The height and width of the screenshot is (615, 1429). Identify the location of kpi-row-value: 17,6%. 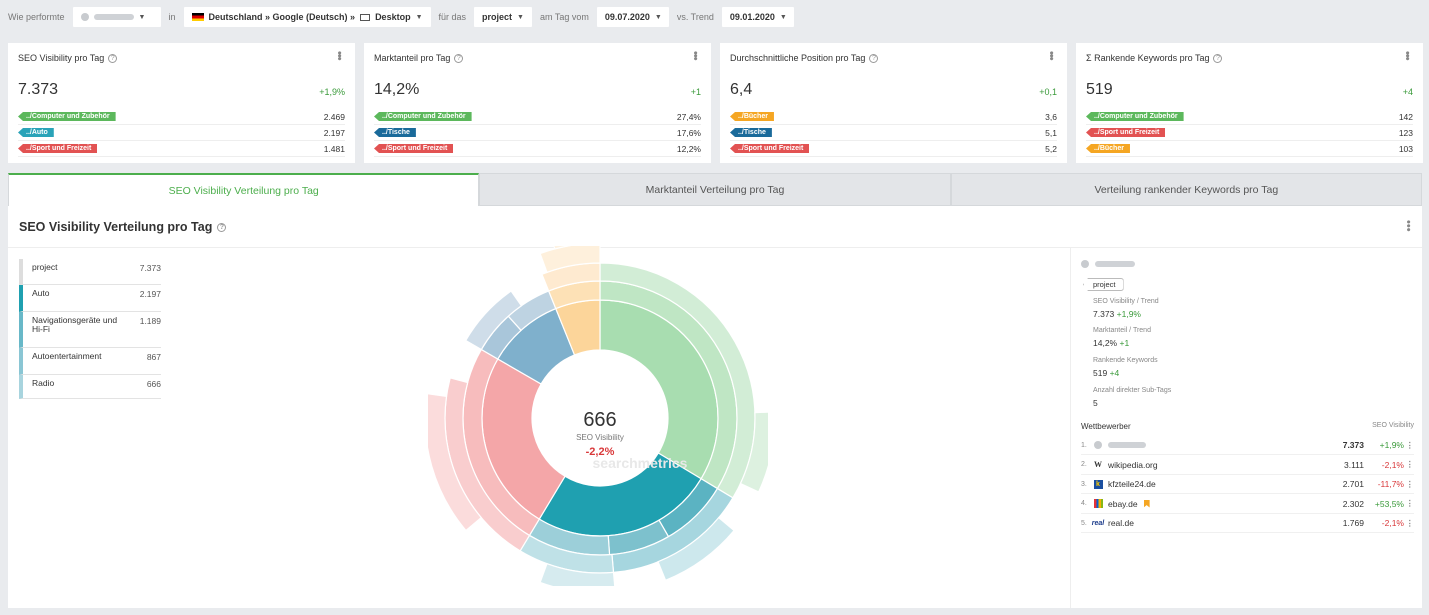
(688, 132).